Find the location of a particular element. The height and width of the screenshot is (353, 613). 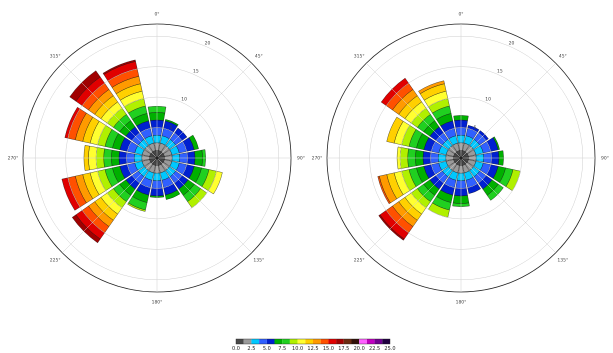

colorbar: 0.0 2.5 5.0 7.5 10.0 12.5 15.0 17.5 20.0 22.5 25.0 is located at coordinates (314, 345).